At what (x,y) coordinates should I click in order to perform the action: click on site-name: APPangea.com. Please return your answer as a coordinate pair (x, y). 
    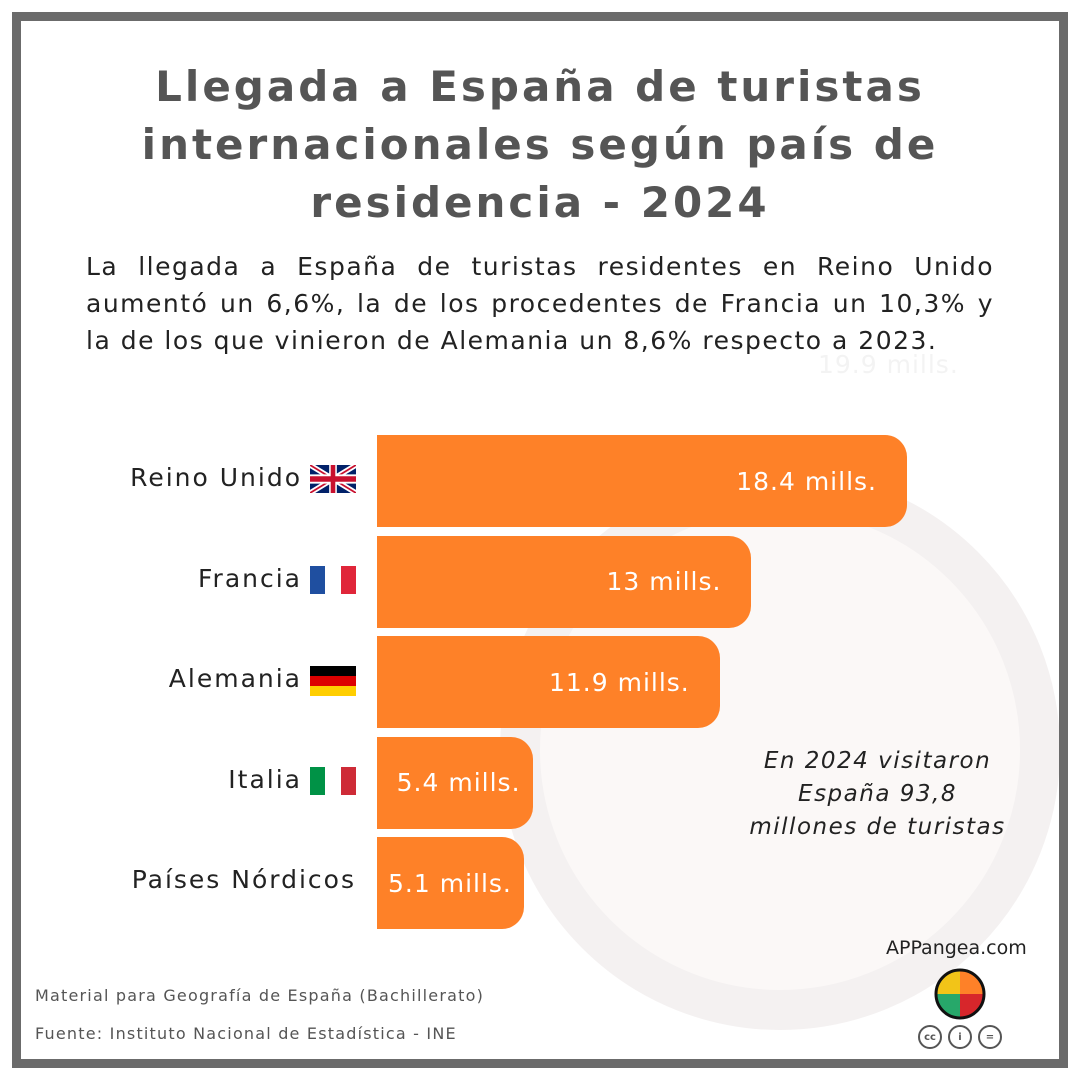
    Looking at the image, I should click on (956, 948).